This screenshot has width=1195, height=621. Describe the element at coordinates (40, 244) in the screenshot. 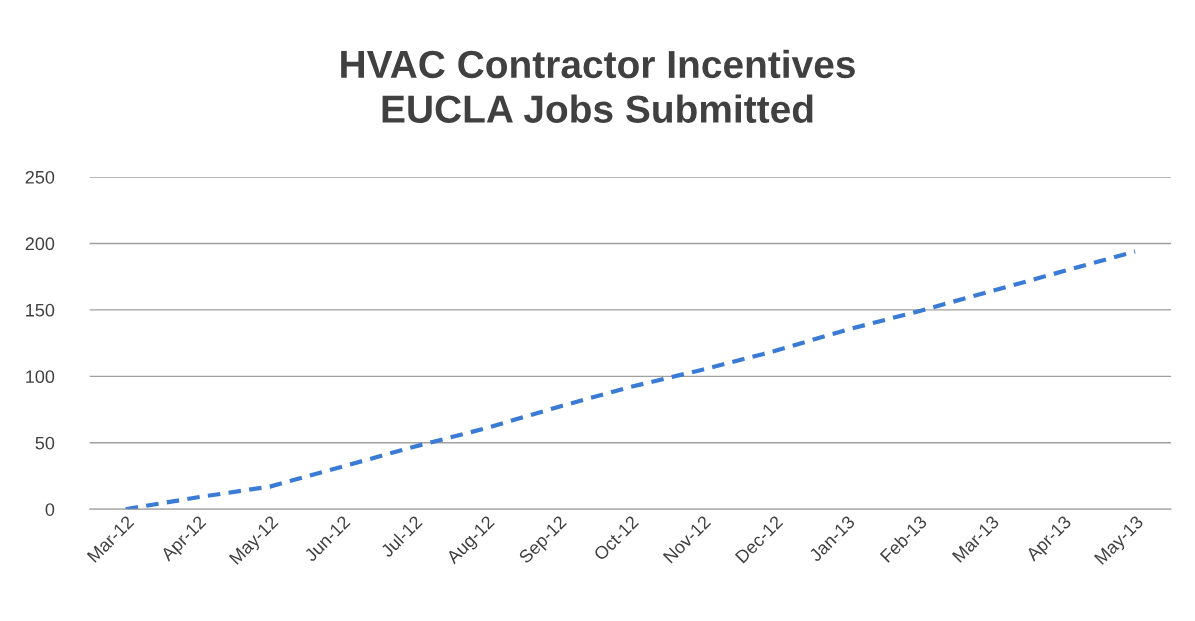

I see `y-tick-label: 200` at that location.